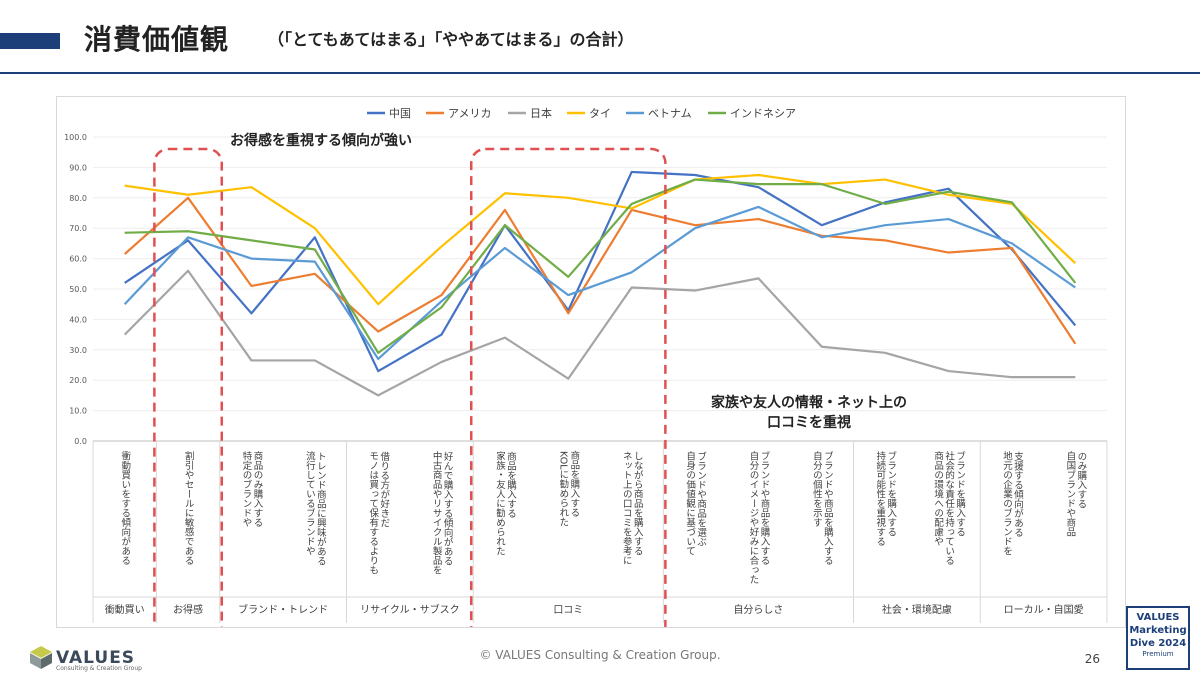 This screenshot has width=1200, height=676. Describe the element at coordinates (99, 668) in the screenshot. I see `logo-subtext: Consulting & Creation Group` at that location.